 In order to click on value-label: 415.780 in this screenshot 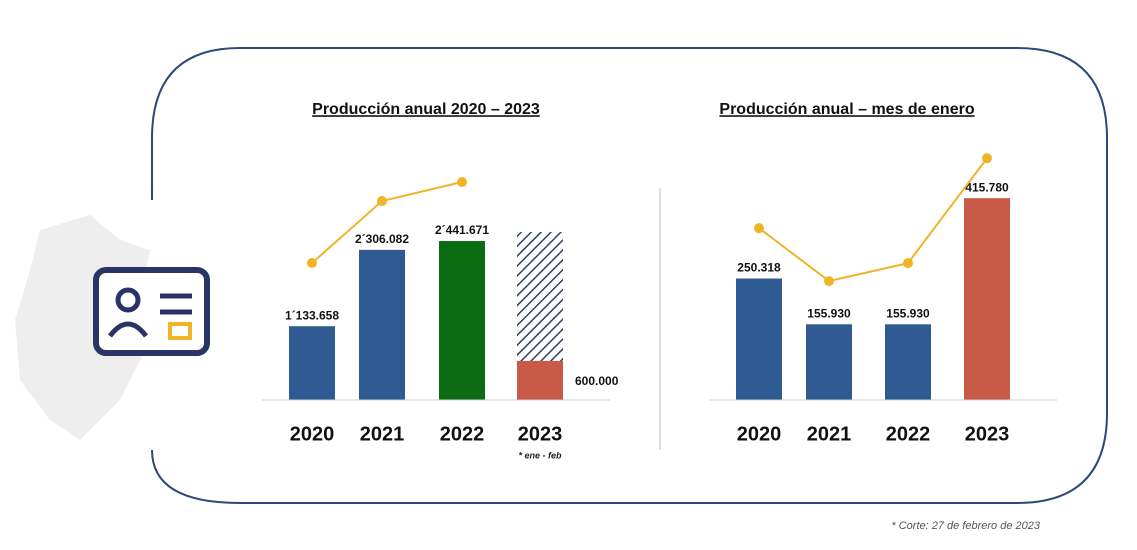, I will do `click(987, 187)`.